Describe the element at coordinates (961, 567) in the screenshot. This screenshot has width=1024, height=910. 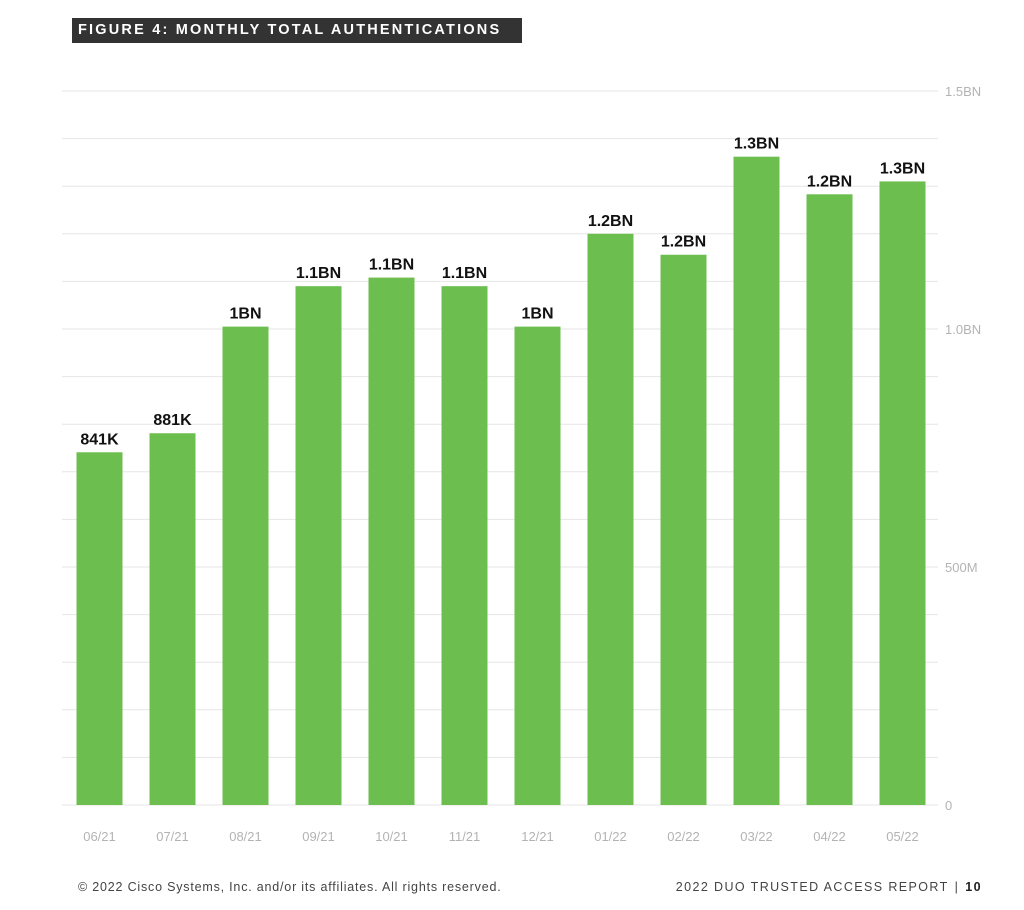
I see `y-tick-label-1: 500M` at that location.